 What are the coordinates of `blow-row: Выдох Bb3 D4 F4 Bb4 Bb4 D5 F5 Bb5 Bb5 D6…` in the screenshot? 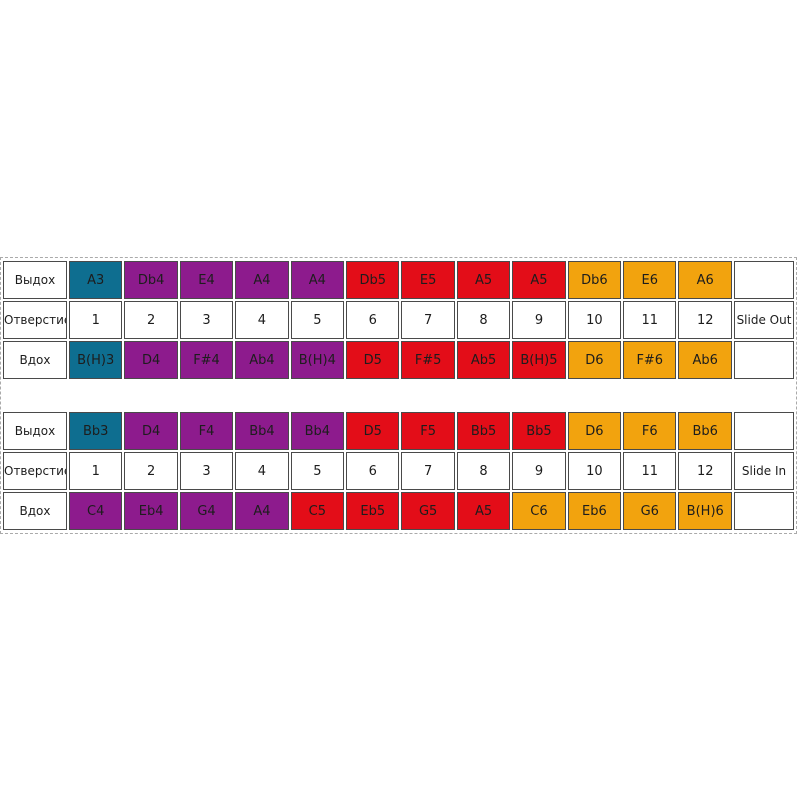 It's located at (398, 431).